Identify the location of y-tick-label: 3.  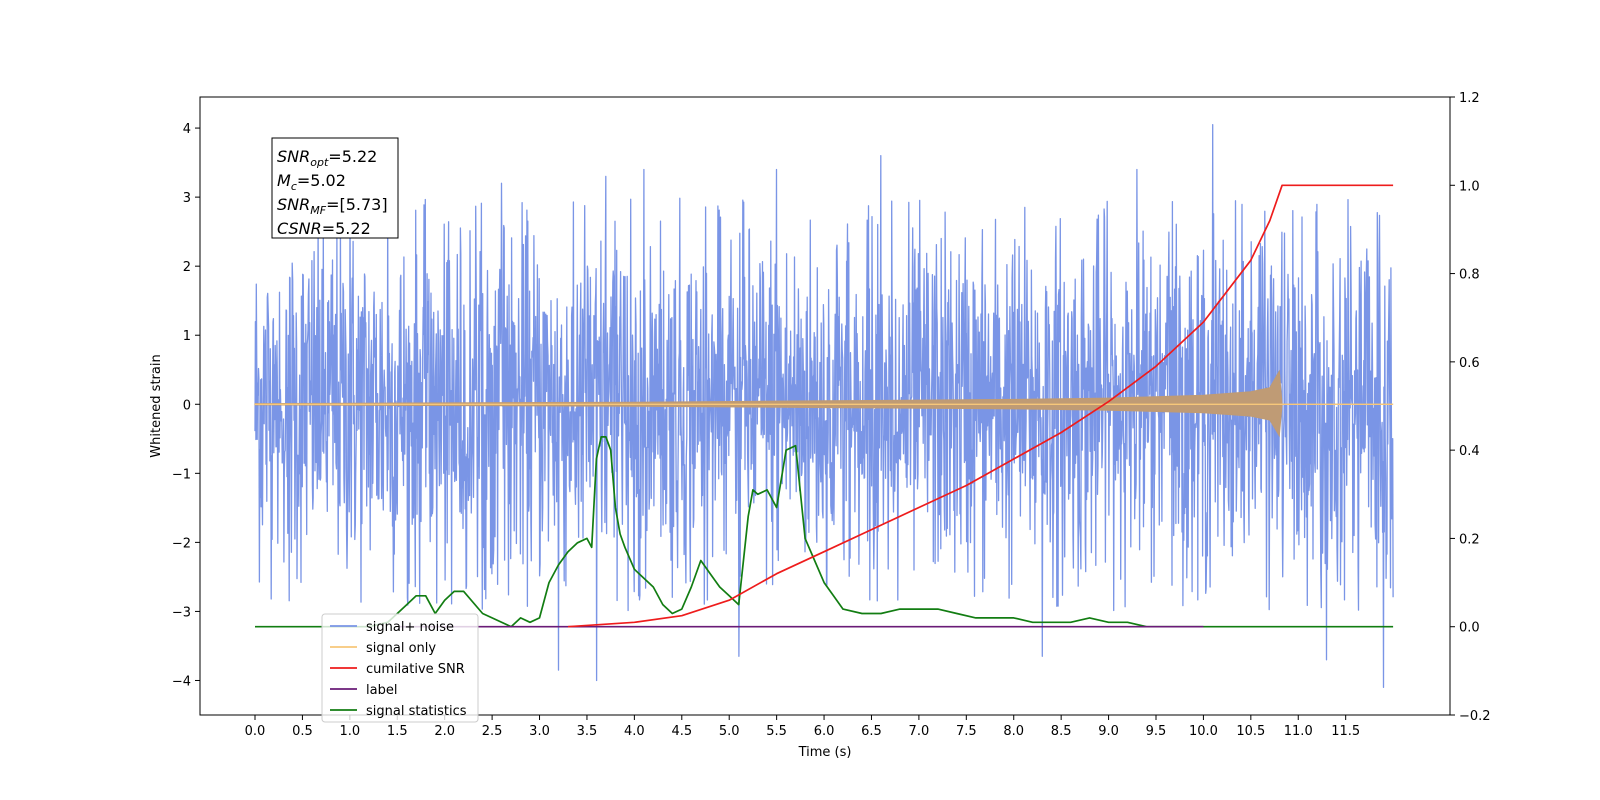
(187, 198).